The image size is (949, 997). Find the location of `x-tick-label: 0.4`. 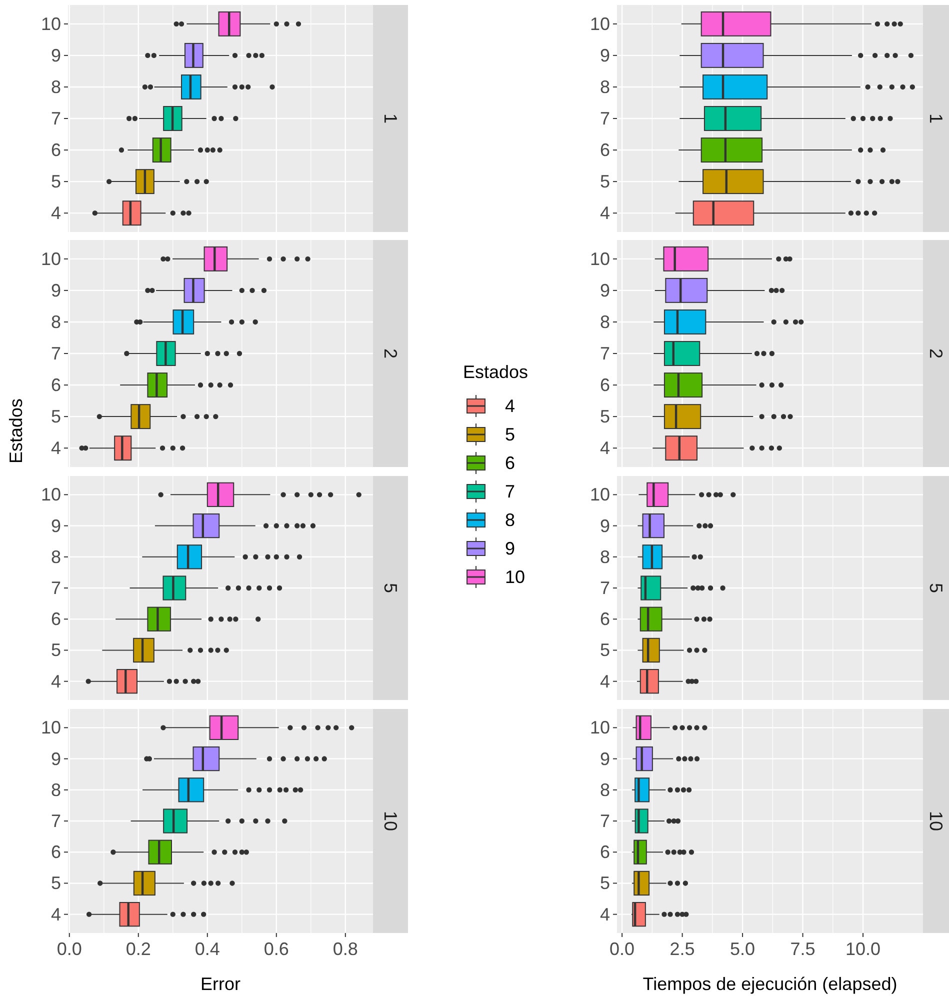

x-tick-label: 0.4 is located at coordinates (207, 949).